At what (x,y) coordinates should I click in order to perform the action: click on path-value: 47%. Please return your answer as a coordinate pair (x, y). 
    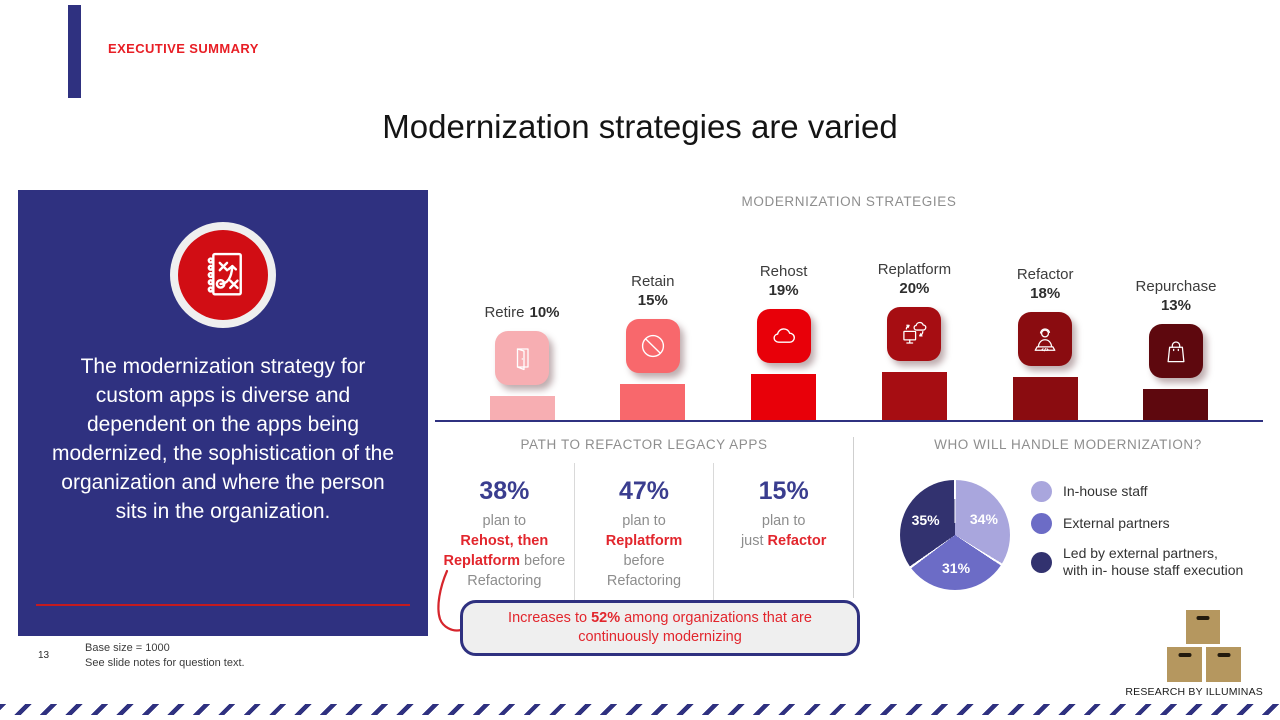
    Looking at the image, I should click on (644, 491).